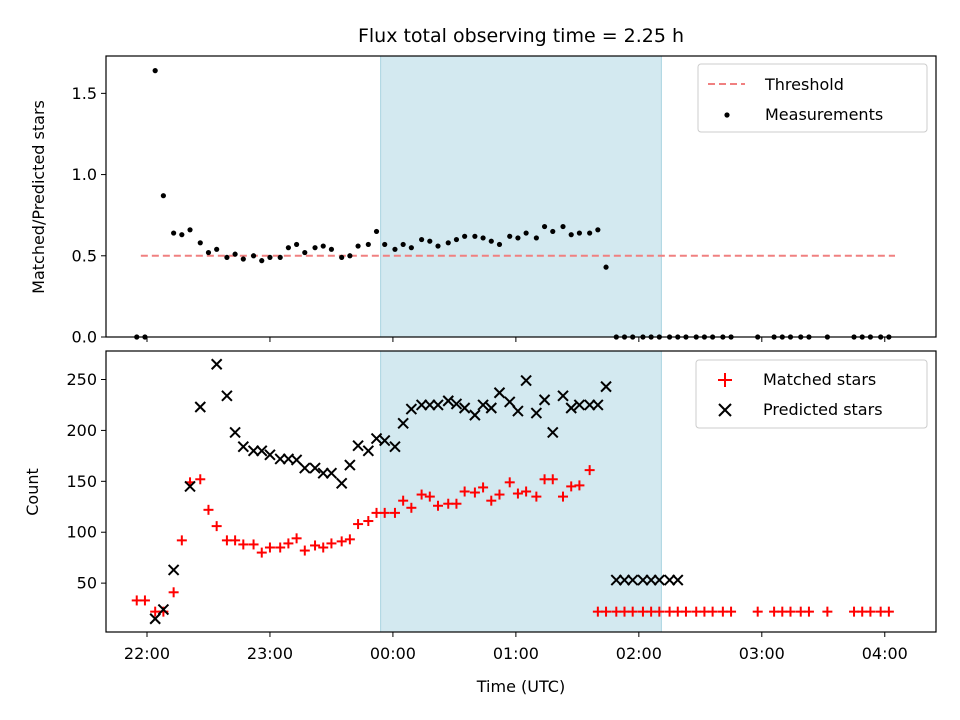 The width and height of the screenshot is (960, 720). I want to click on y-tick-label: 0.5, so click(84, 255).